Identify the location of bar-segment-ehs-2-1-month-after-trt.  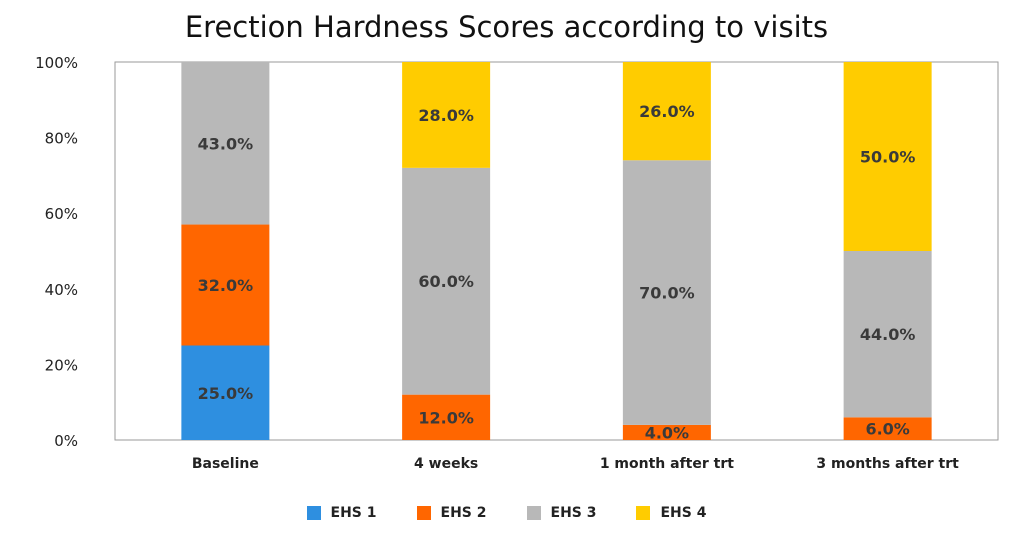
(666, 432).